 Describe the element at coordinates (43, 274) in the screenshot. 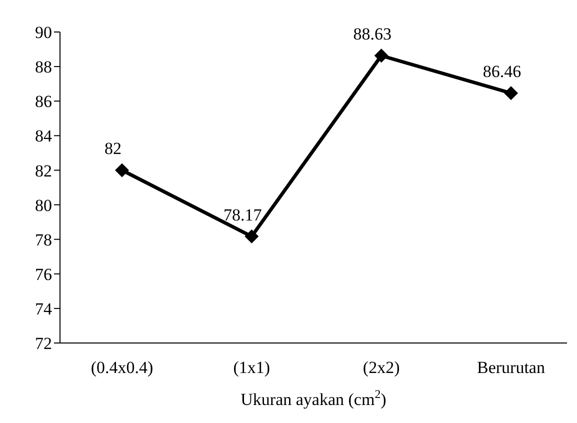

I see `y-tick-label: 76` at that location.